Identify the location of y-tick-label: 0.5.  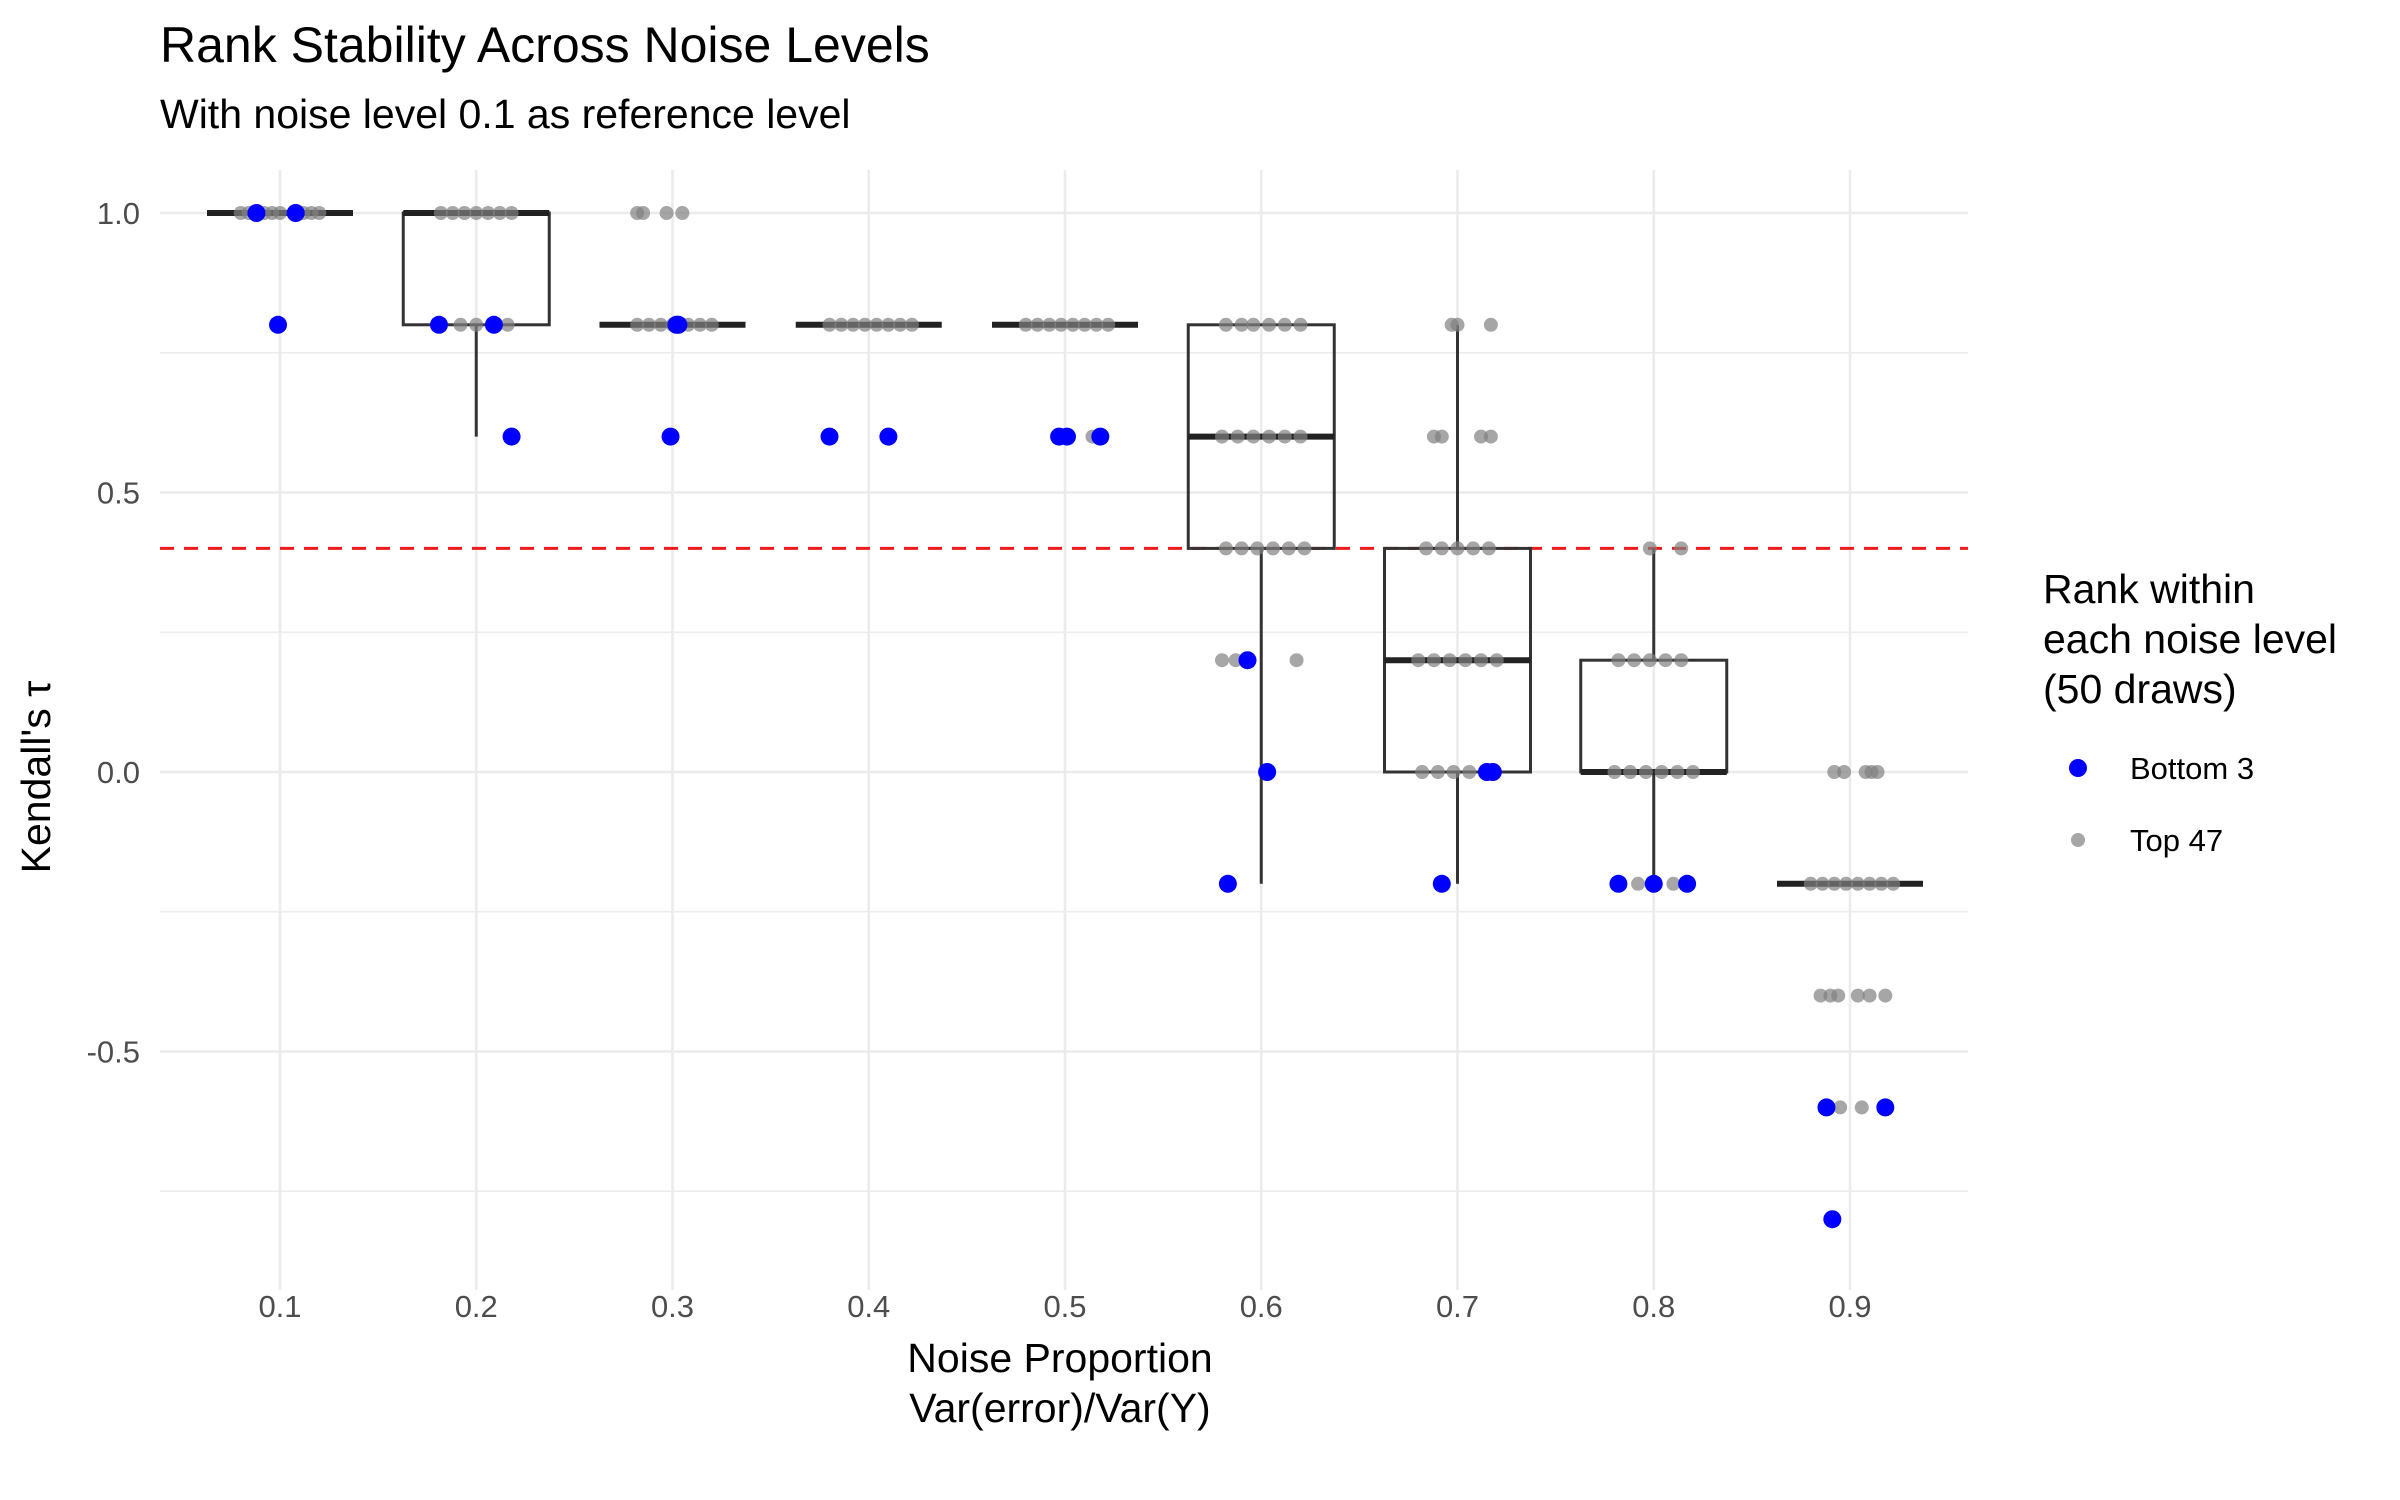
(118, 493).